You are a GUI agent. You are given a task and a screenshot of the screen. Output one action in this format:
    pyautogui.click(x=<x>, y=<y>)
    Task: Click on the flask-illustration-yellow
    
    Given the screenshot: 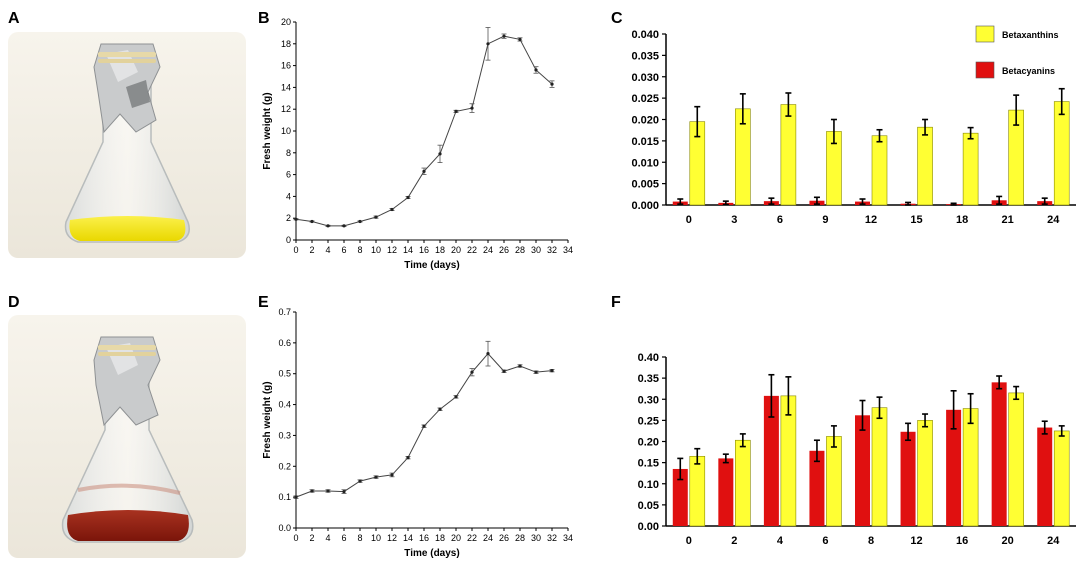 What is the action you would take?
    pyautogui.click(x=127, y=145)
    